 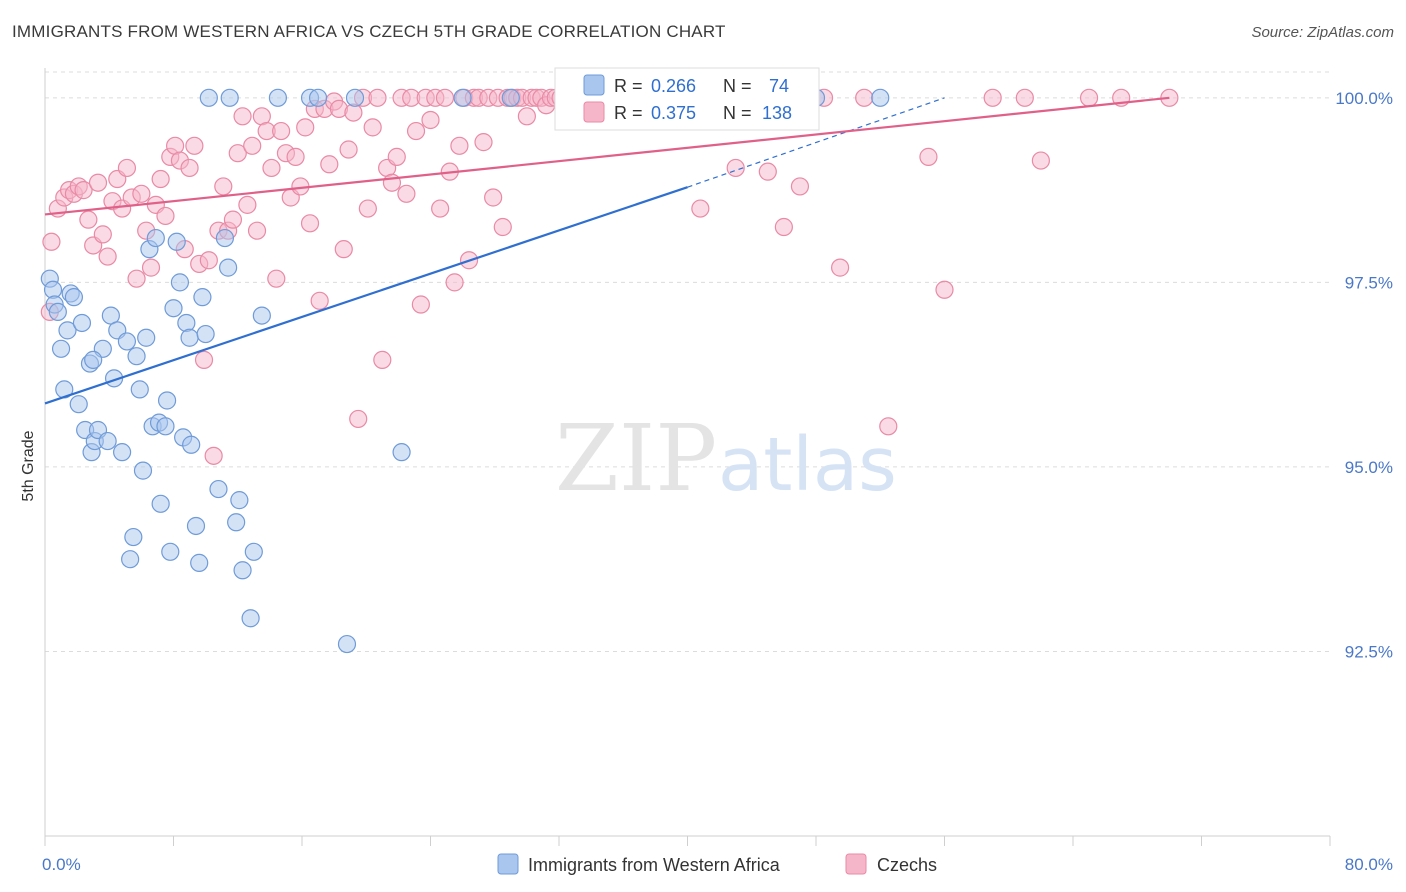 What do you see at coordinates (28, 465) in the screenshot?
I see `y-axis-label: 5th Grade` at bounding box center [28, 465].